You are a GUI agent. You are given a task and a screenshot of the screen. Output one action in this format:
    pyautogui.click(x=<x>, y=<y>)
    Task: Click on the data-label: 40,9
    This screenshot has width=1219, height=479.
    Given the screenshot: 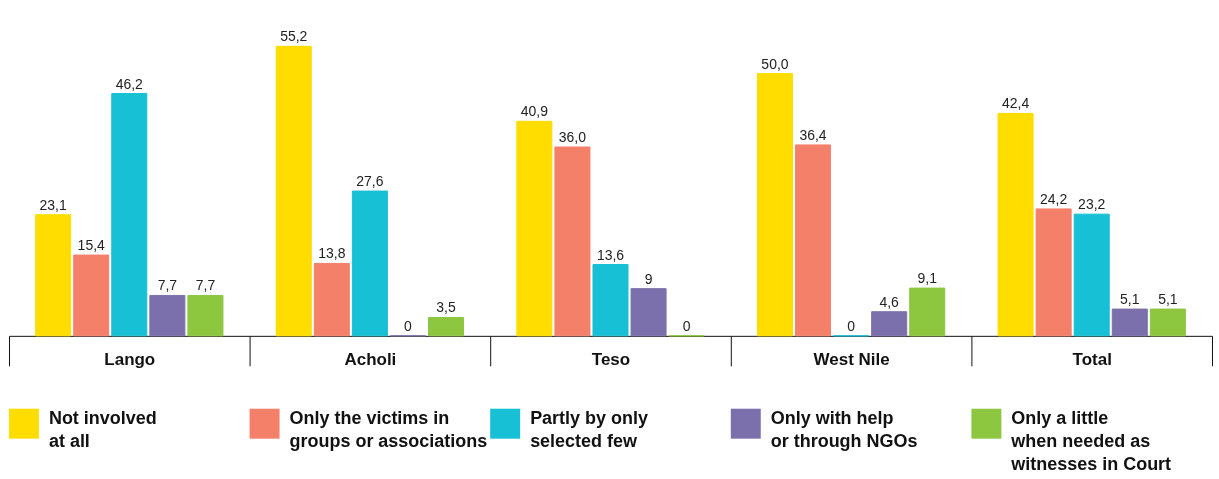 What is the action you would take?
    pyautogui.click(x=534, y=111)
    